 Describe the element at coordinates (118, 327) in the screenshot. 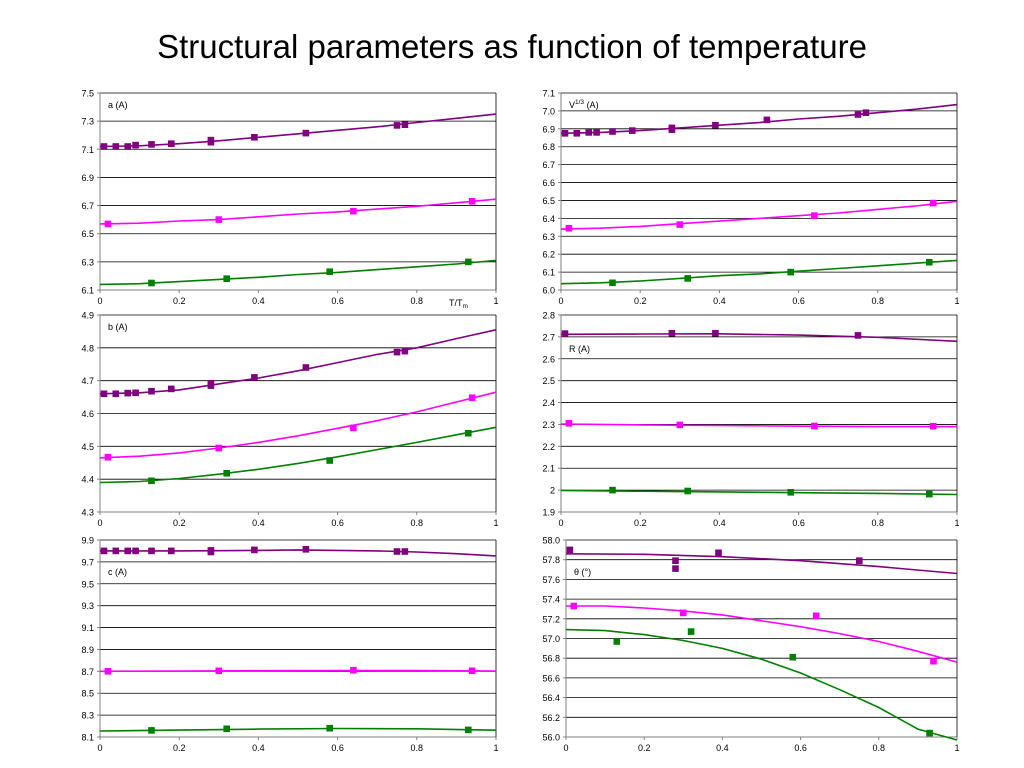

I see `panel-label-text: b (A)` at that location.